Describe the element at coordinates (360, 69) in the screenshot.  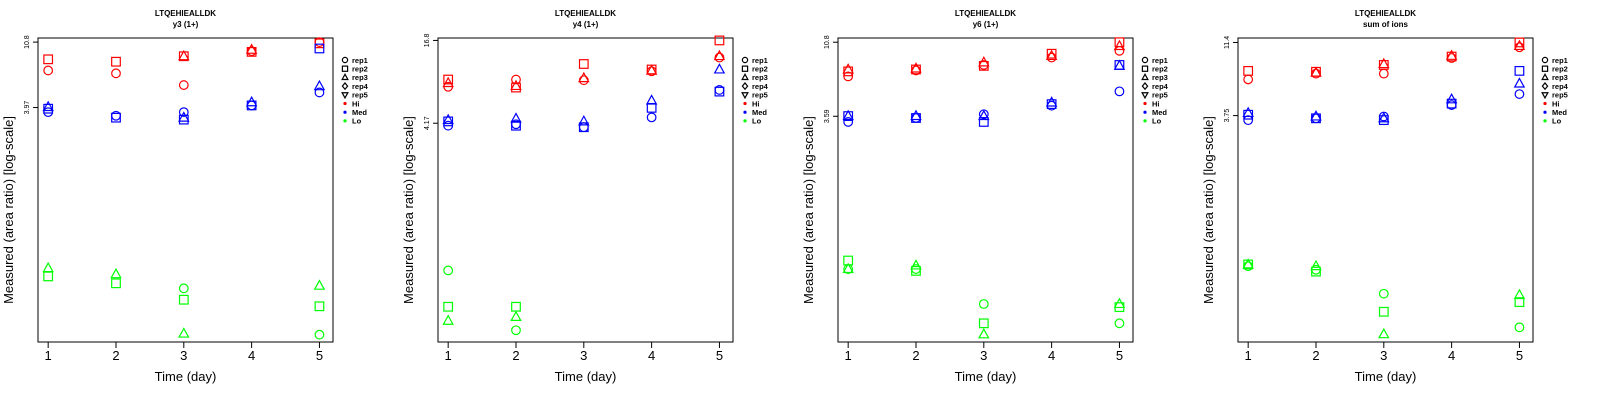
I see `legend-label-rep2: rep2` at that location.